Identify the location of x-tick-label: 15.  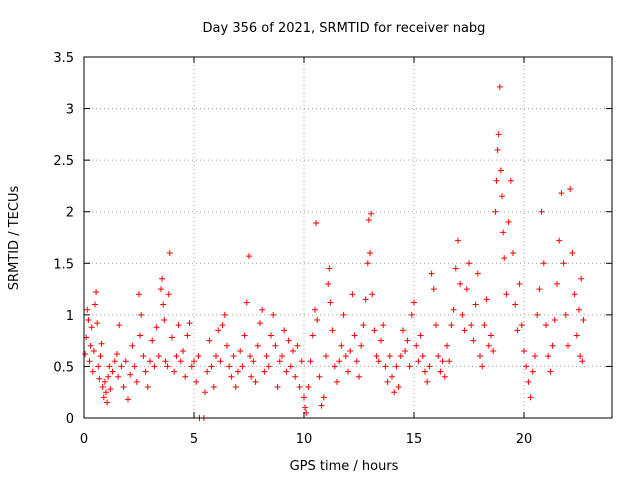
(414, 439).